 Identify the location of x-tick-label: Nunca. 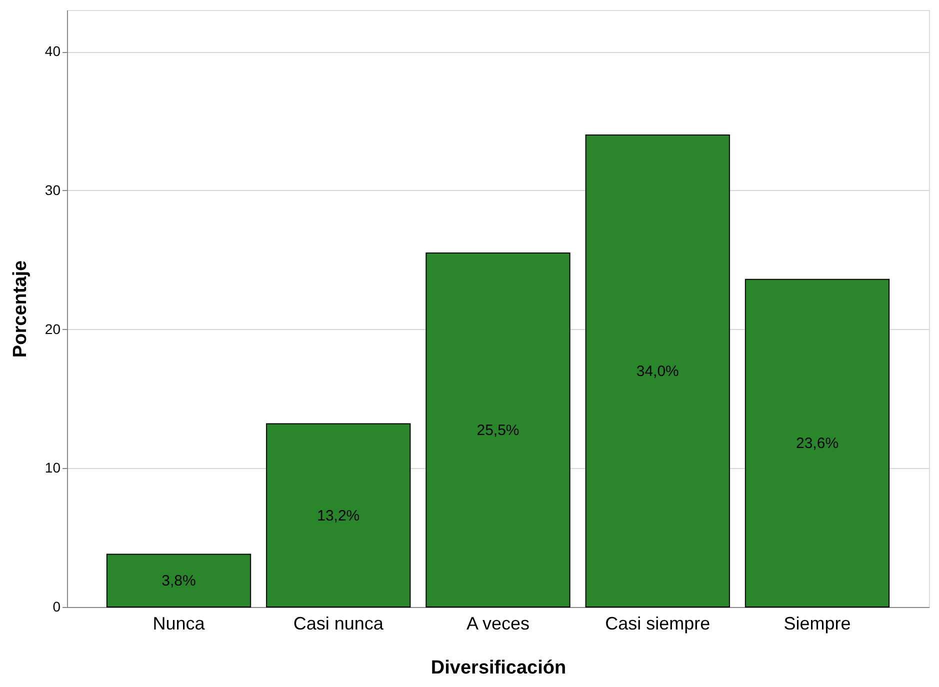
(179, 624).